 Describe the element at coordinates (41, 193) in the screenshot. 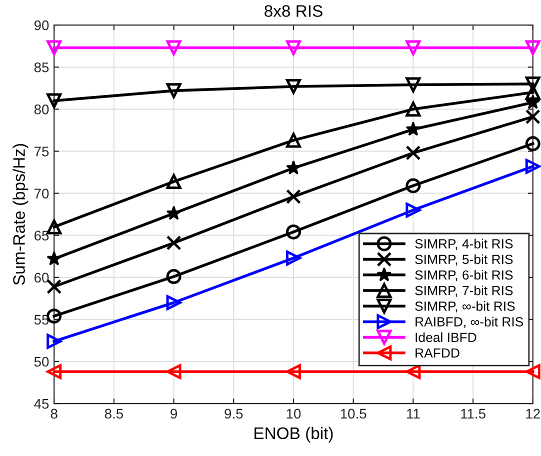

I see `y-tick-label: 70` at that location.